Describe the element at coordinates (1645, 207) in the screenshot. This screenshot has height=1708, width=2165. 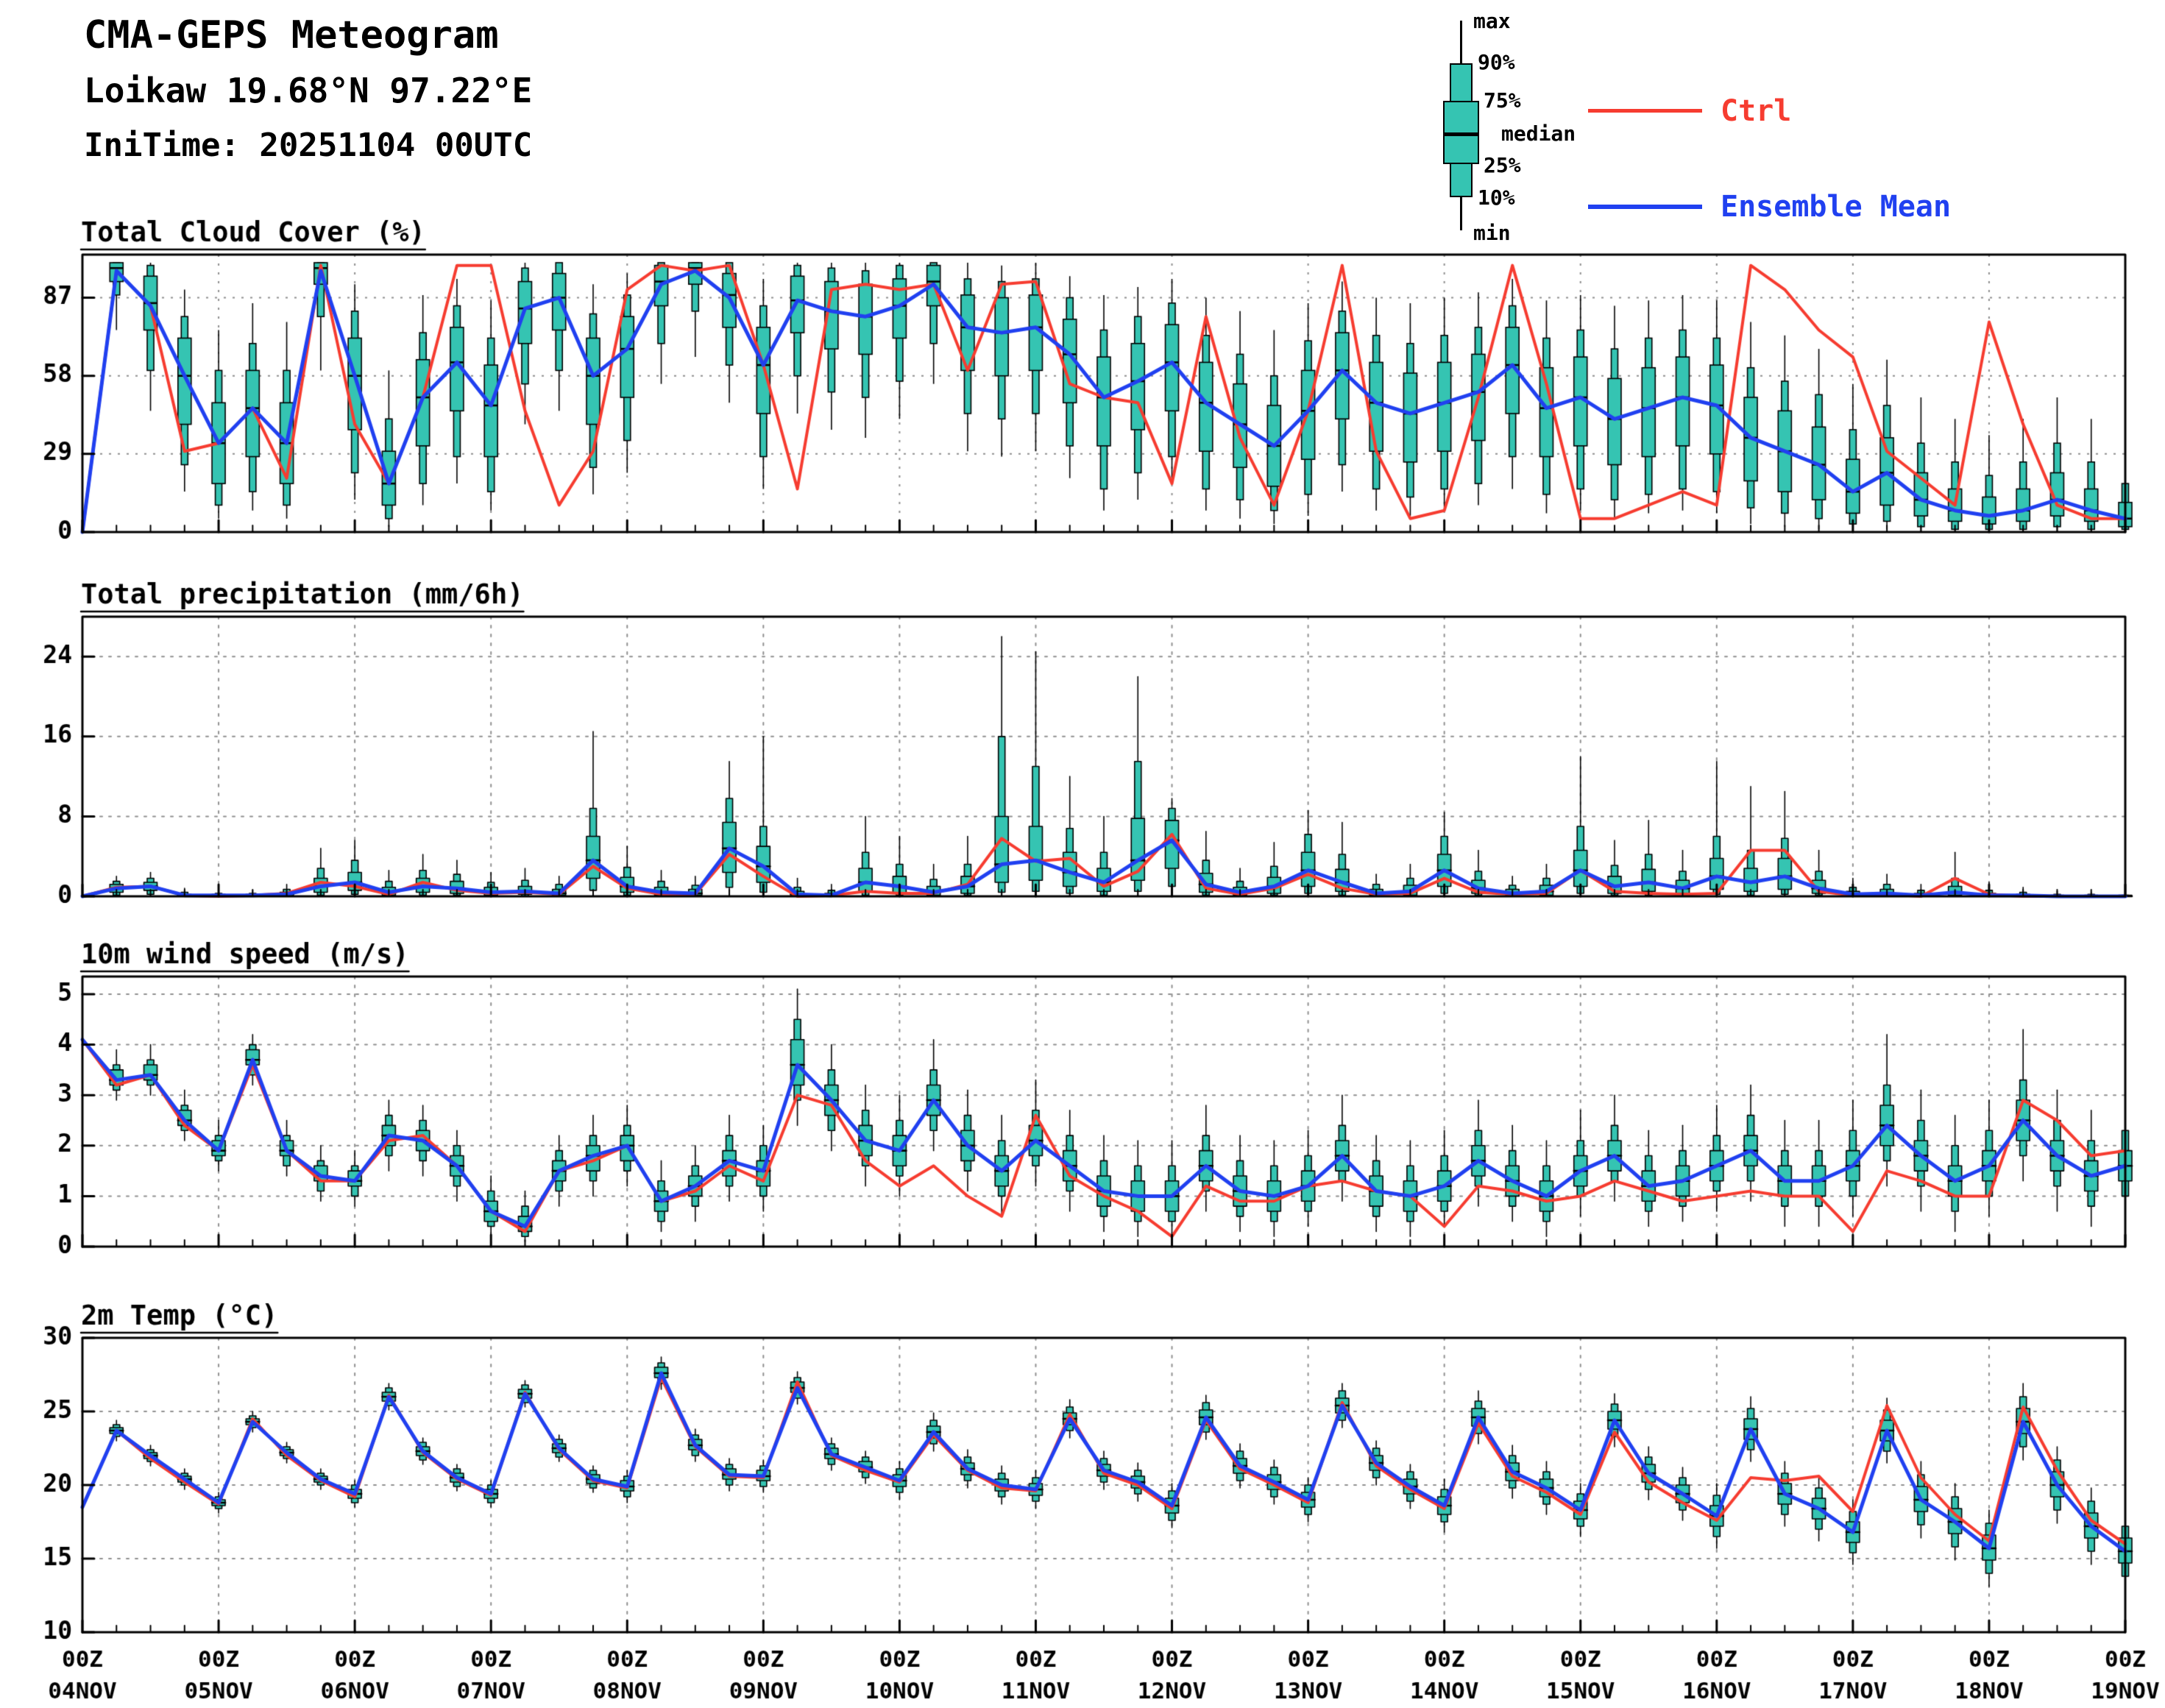
I see `mean-line-sample` at that location.